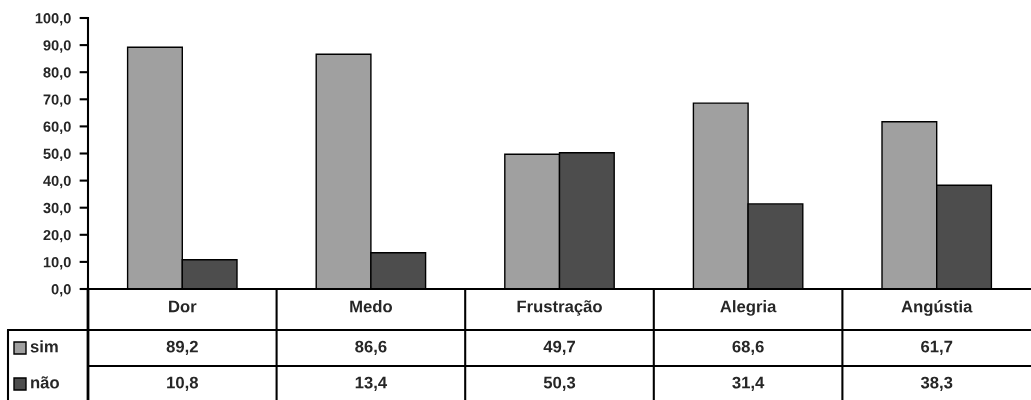 Image resolution: width=1031 pixels, height=400 pixels. Describe the element at coordinates (57, 46) in the screenshot. I see `y-tick-label: 90,0` at that location.